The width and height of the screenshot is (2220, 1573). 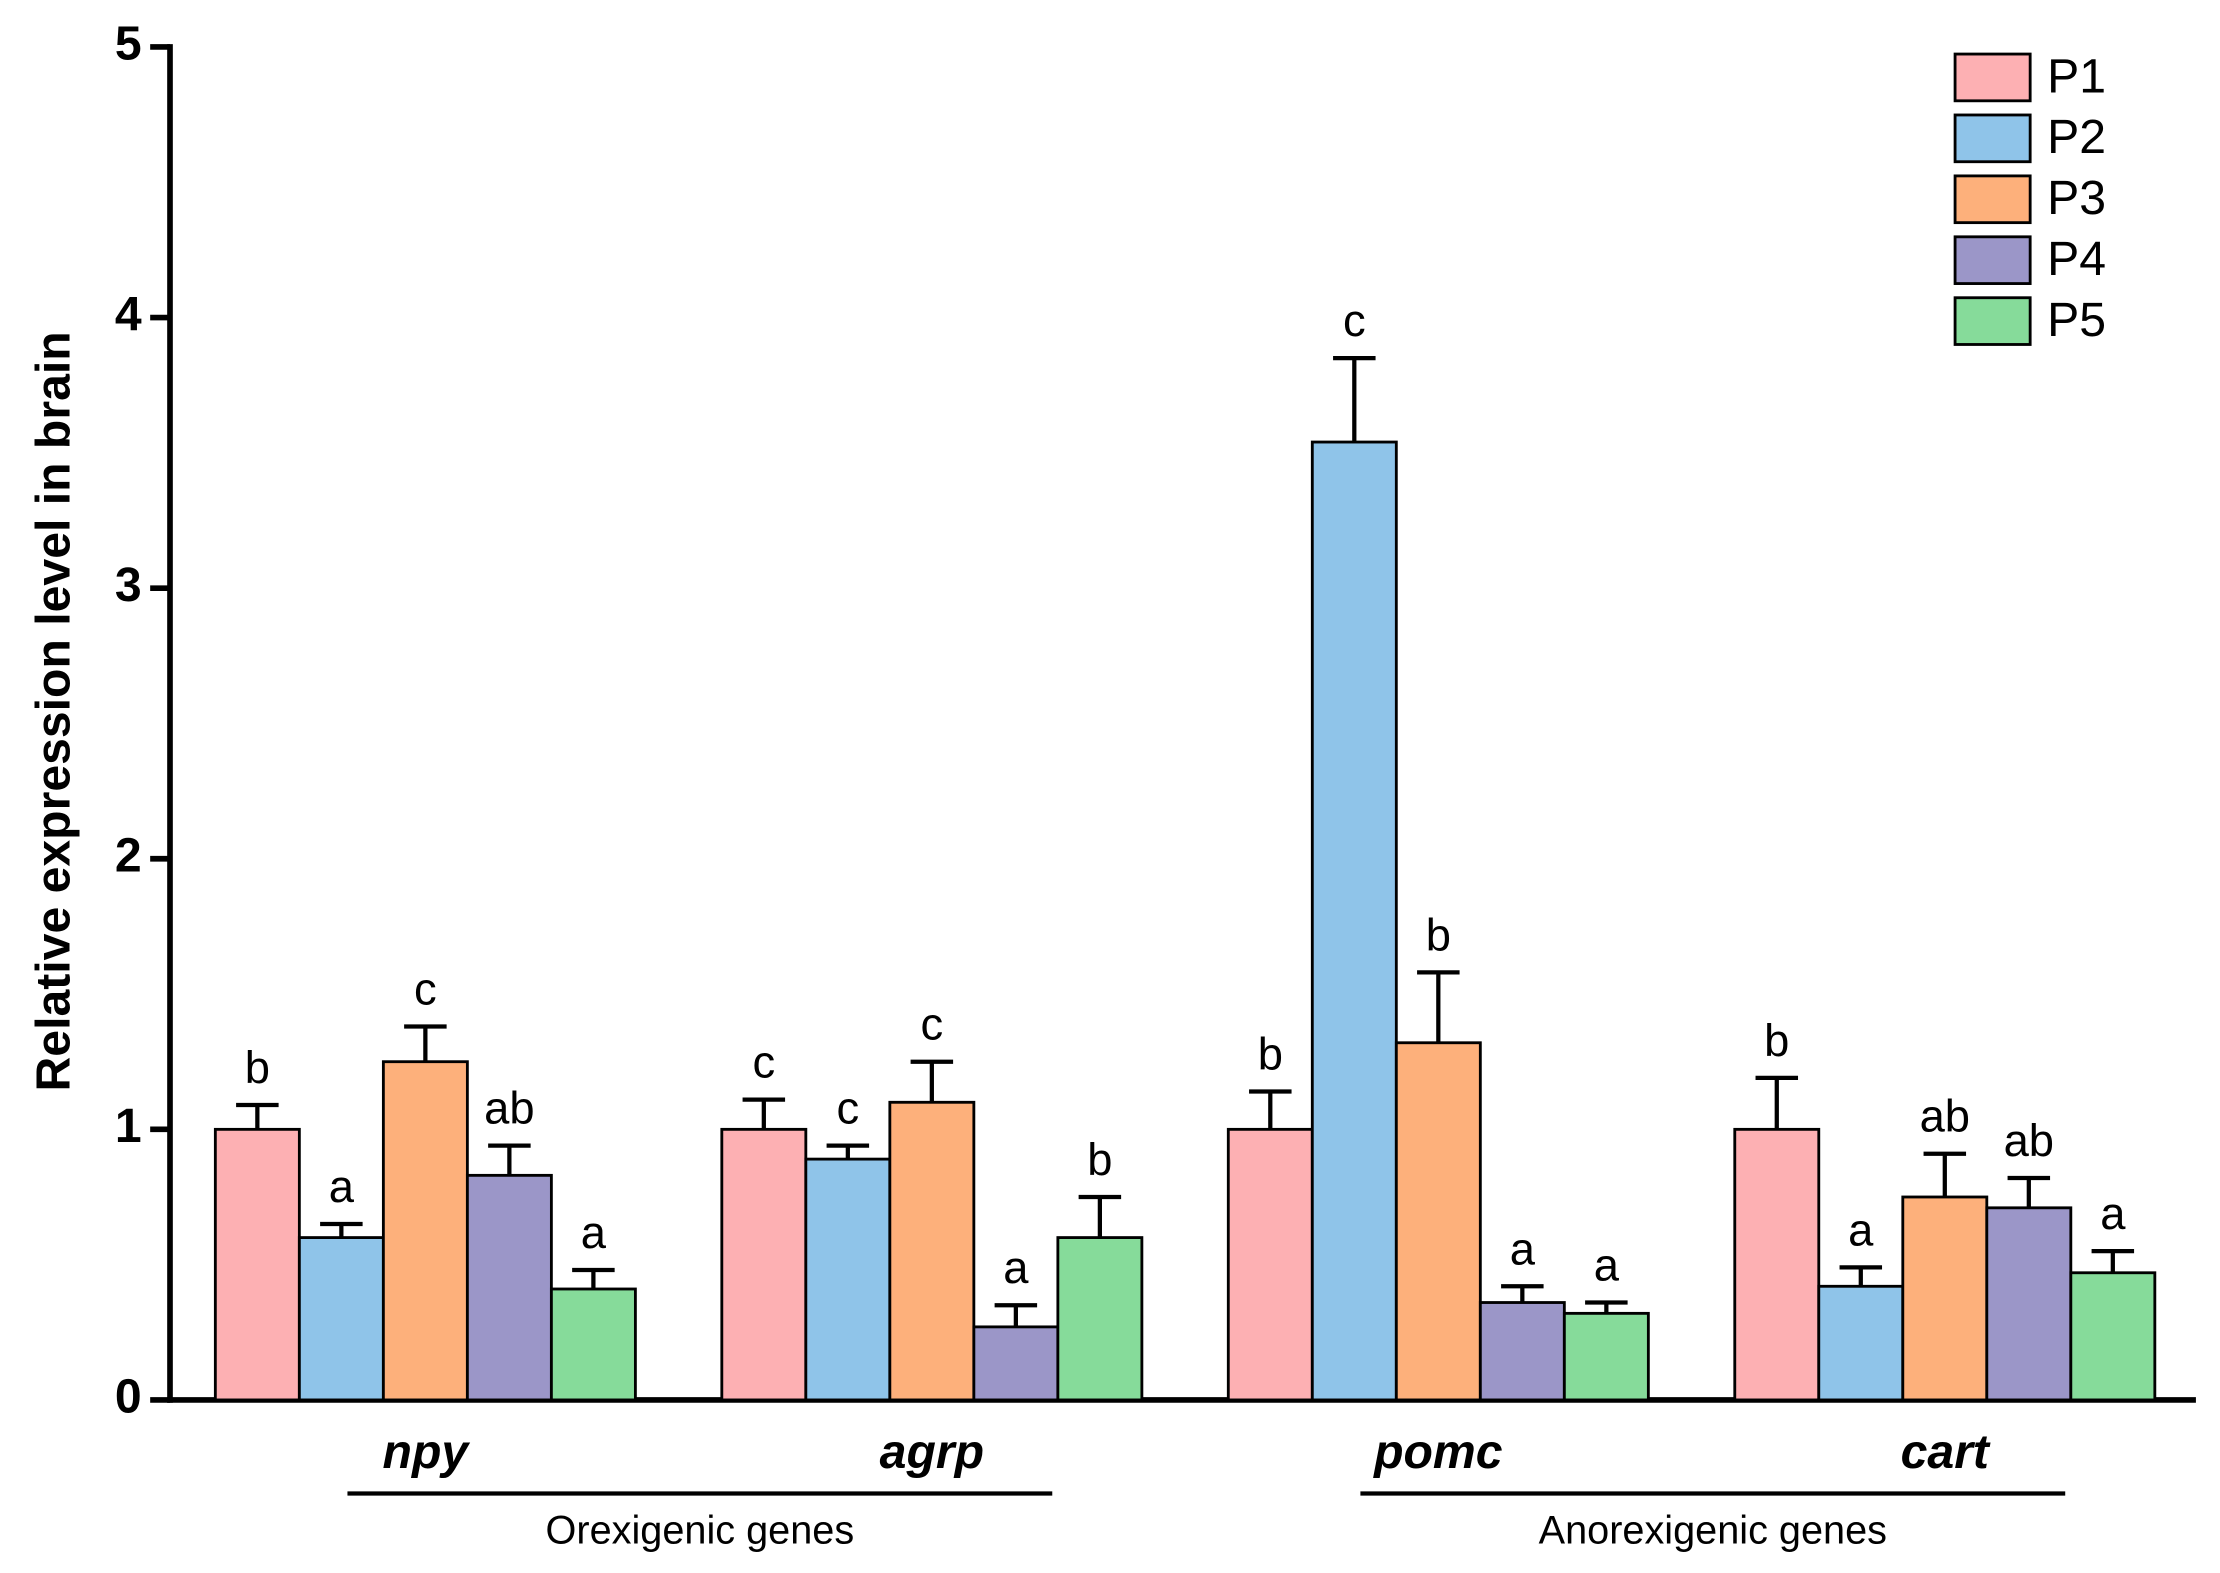 What do you see at coordinates (2076, 76) in the screenshot?
I see `legend-label: P1` at bounding box center [2076, 76].